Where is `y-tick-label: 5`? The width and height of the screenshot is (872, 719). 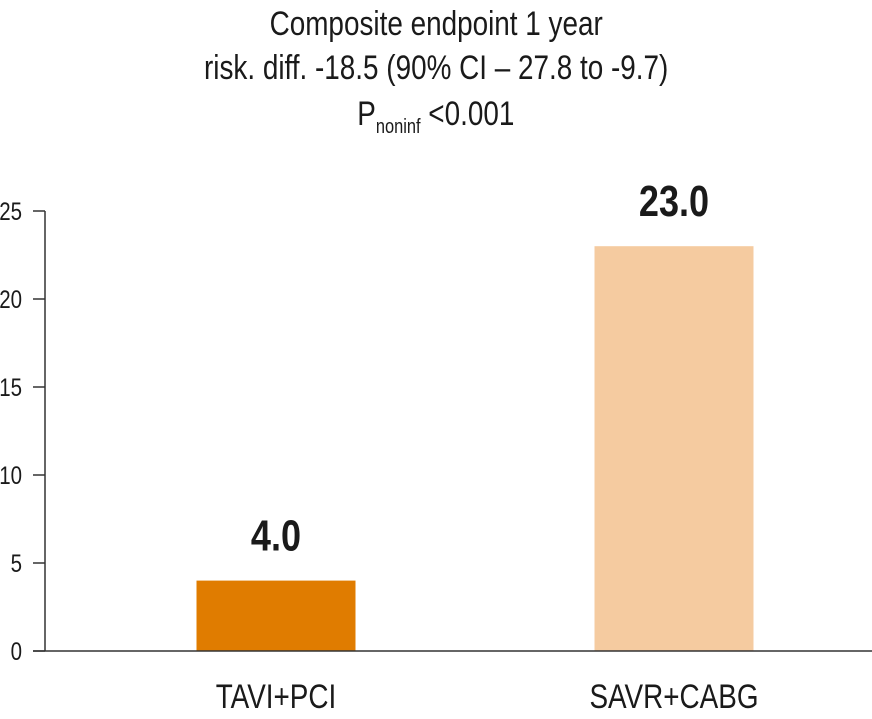 y-tick-label: 5 is located at coordinates (16, 563).